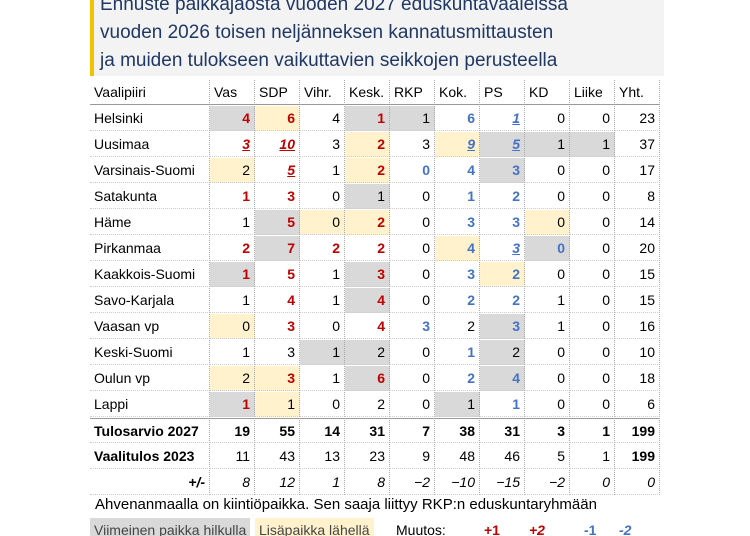 The image size is (750, 536). What do you see at coordinates (502, 482) in the screenshot?
I see `seat-count: −15` at bounding box center [502, 482].